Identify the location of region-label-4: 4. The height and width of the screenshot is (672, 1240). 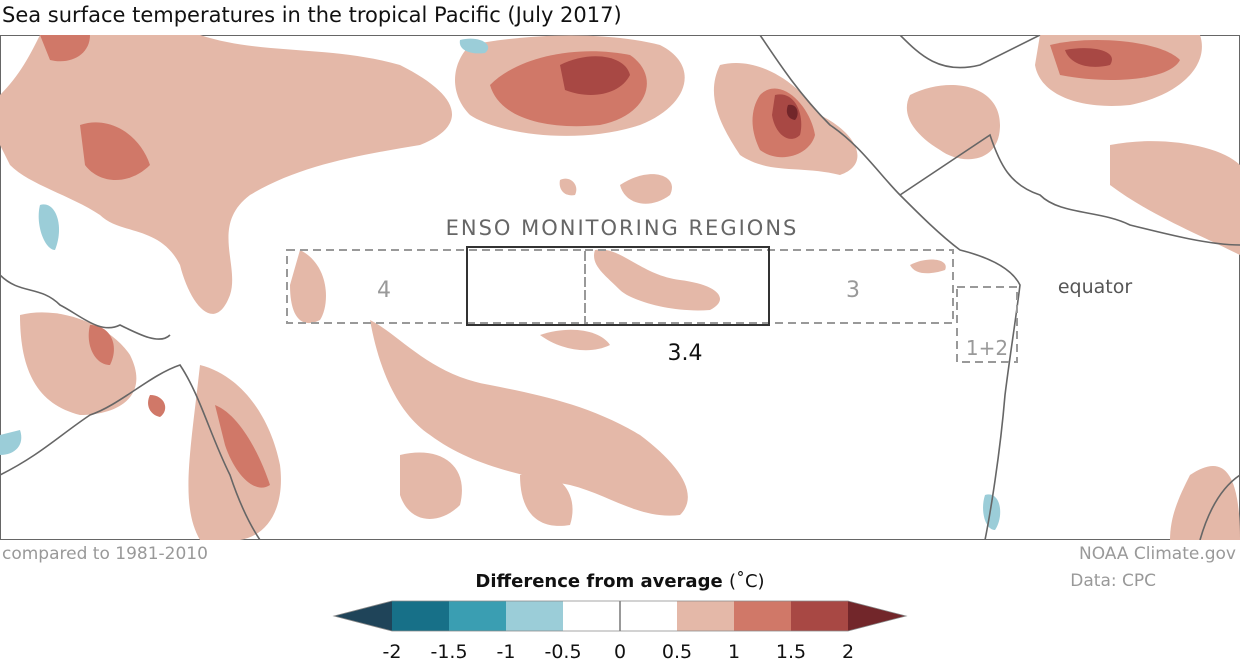
(384, 290).